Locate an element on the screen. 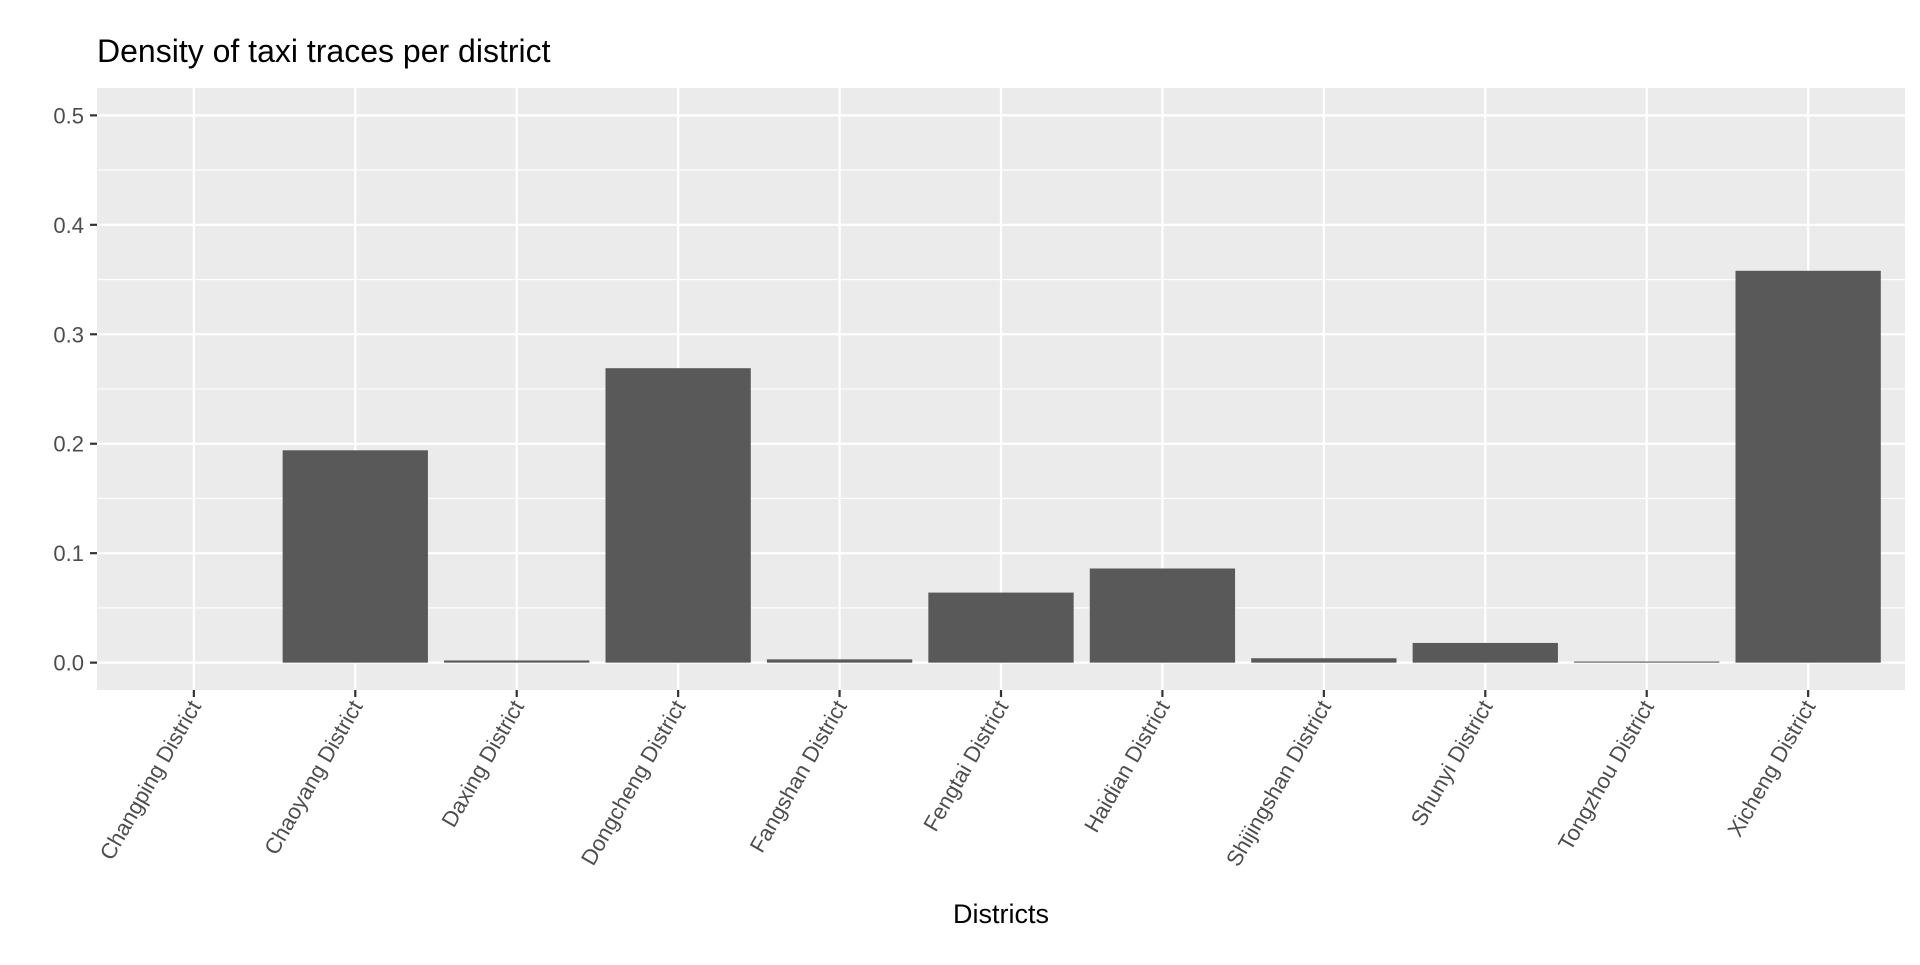 This screenshot has width=1920, height=965. x-tick-label: Daxing District is located at coordinates (482, 763).